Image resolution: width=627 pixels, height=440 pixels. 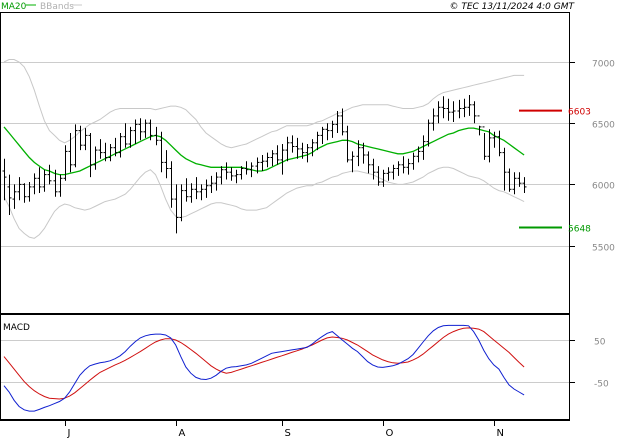 What do you see at coordinates (285, 361) in the screenshot?
I see `macd-gridlines` at bounding box center [285, 361].